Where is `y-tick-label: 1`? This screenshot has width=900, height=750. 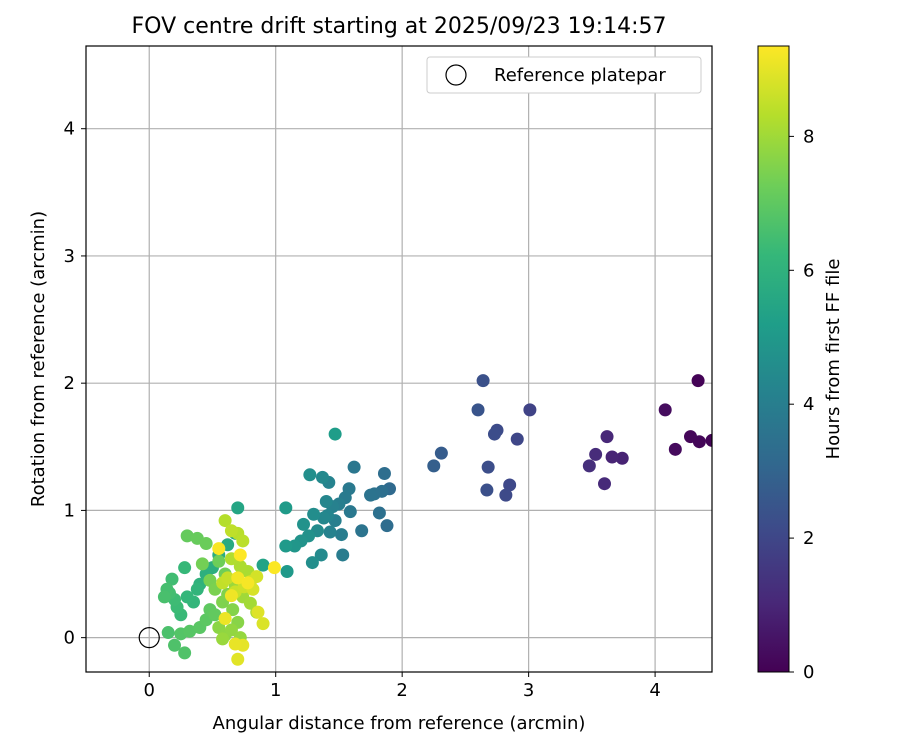
y-tick-label: 1 is located at coordinates (69, 510).